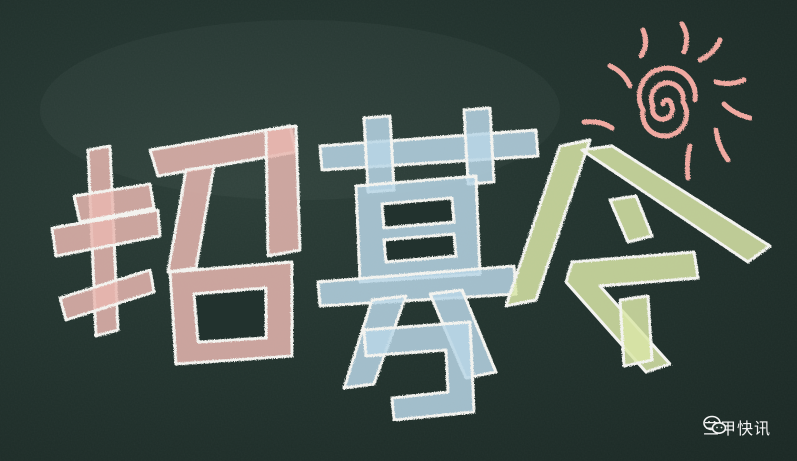 The width and height of the screenshot is (797, 461). Describe the element at coordinates (737, 427) in the screenshot. I see `watermark: 三甲快讯` at that location.